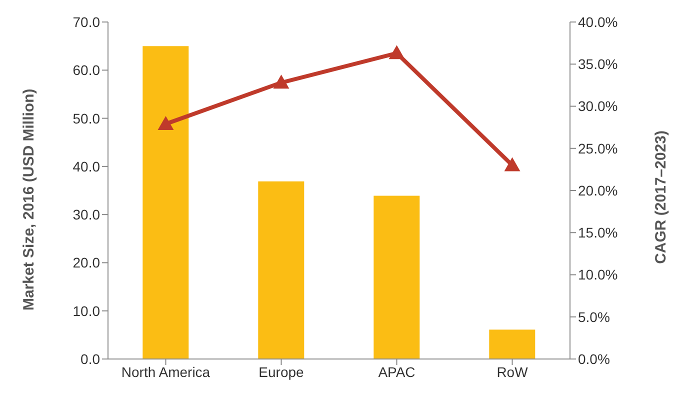  What do you see at coordinates (598, 106) in the screenshot?
I see `y2-tick-label: 30.0%` at bounding box center [598, 106].